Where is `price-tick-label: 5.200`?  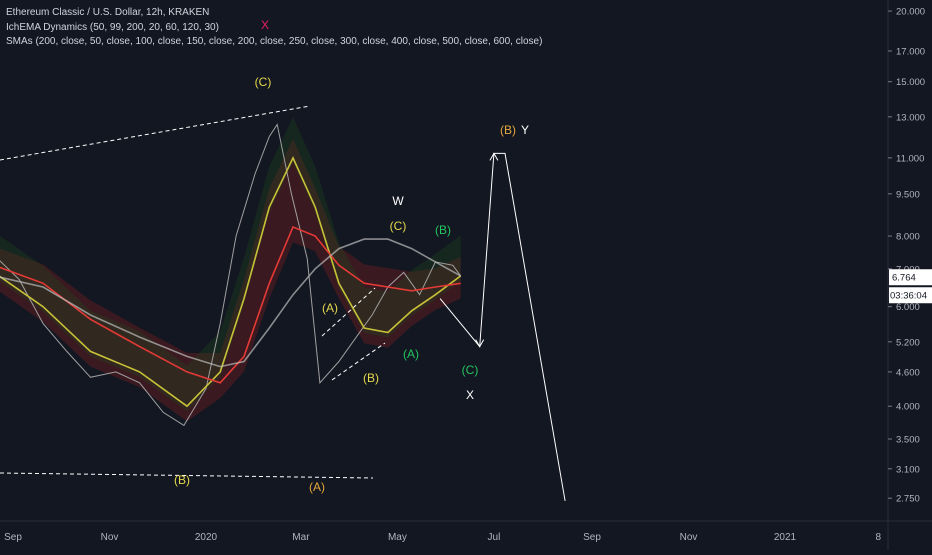
price-tick-label: 5.200 is located at coordinates (908, 342).